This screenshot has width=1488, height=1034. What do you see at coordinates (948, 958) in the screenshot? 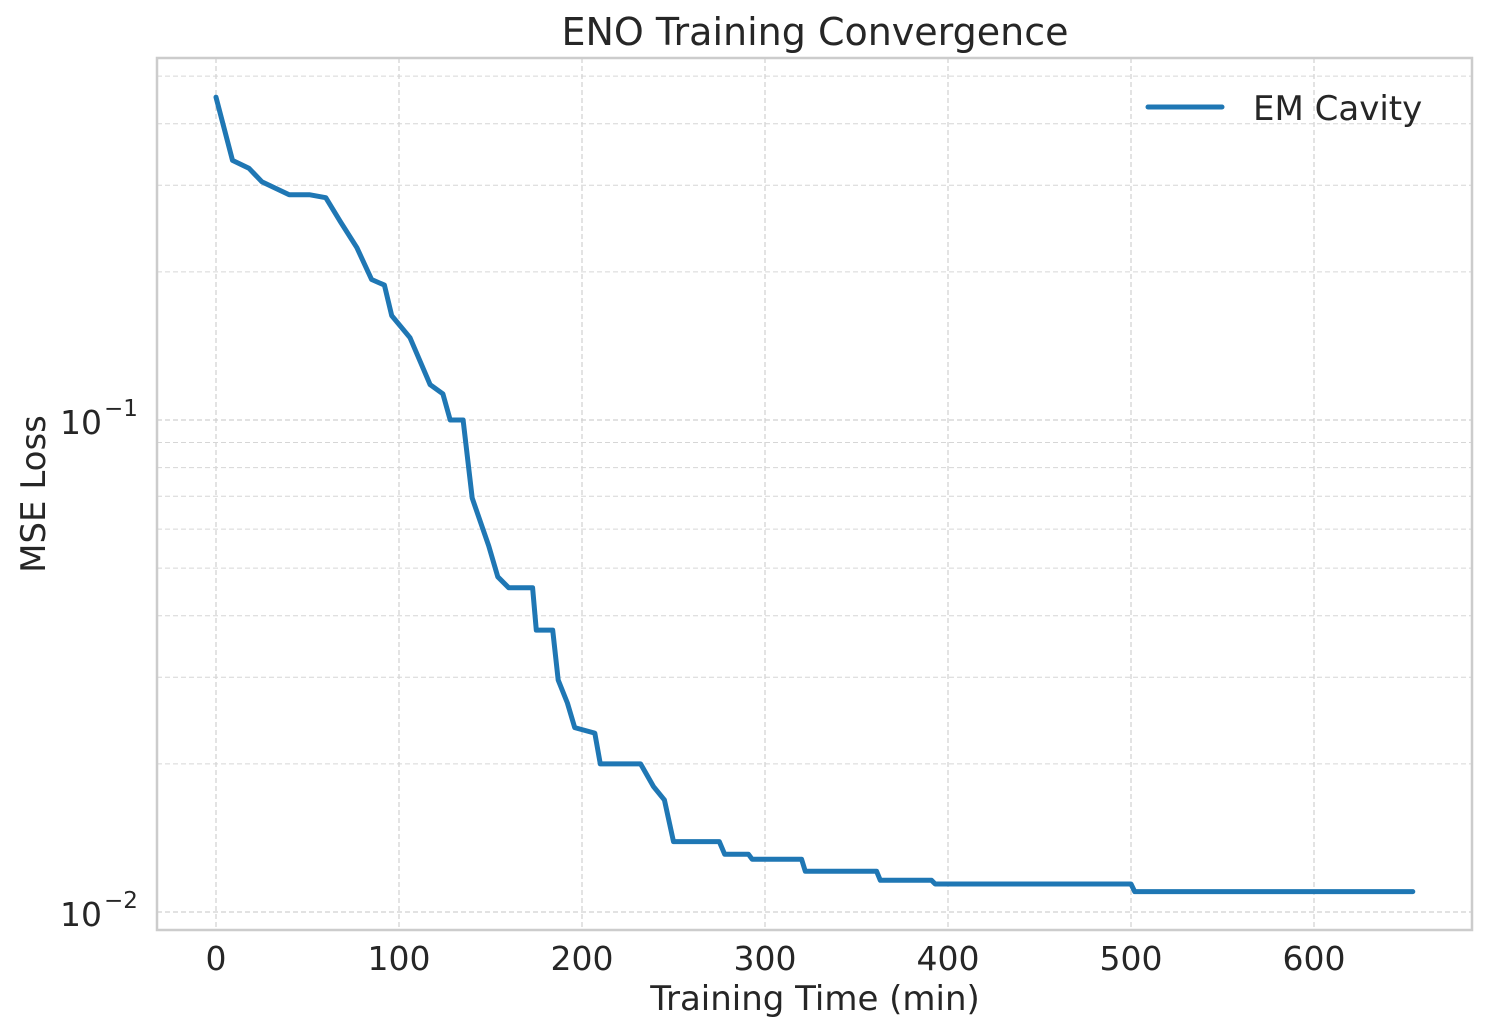
I see `x-tick-label: 400` at bounding box center [948, 958].